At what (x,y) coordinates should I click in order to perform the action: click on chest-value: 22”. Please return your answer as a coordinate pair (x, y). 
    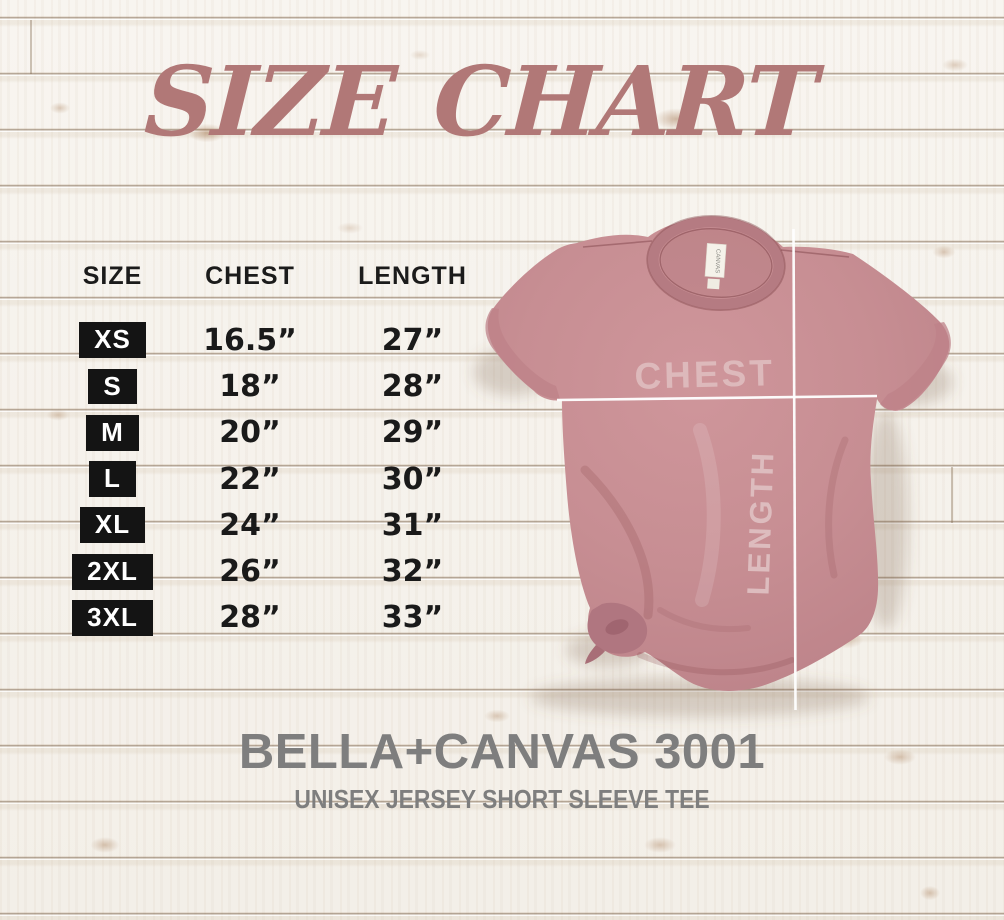
    Looking at the image, I should click on (250, 479).